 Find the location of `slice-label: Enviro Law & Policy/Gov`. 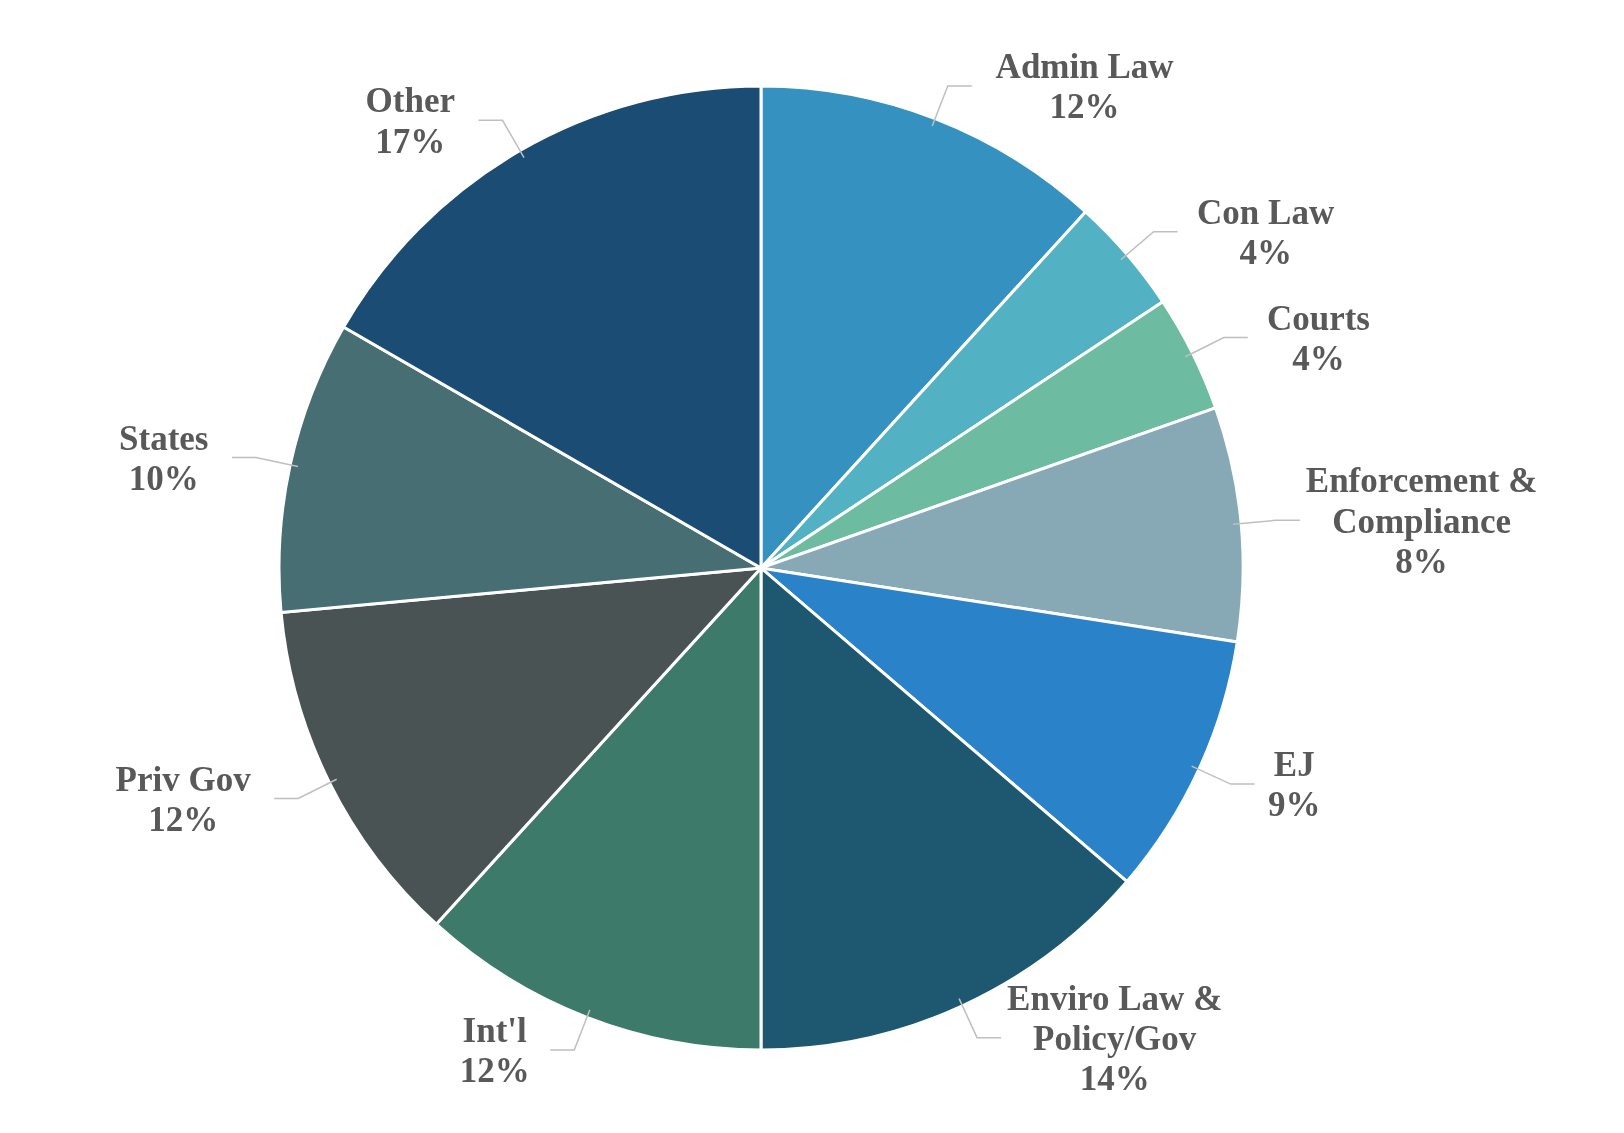

slice-label: Enviro Law & Policy/Gov is located at coordinates (1115, 1018).